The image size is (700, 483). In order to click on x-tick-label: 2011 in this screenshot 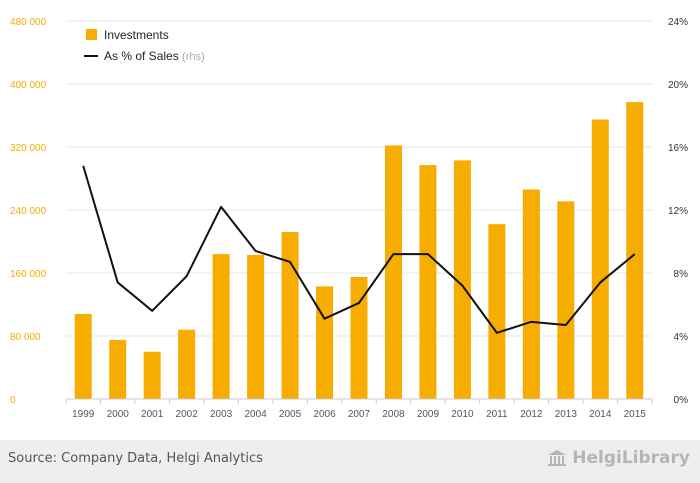, I will do `click(497, 414)`.